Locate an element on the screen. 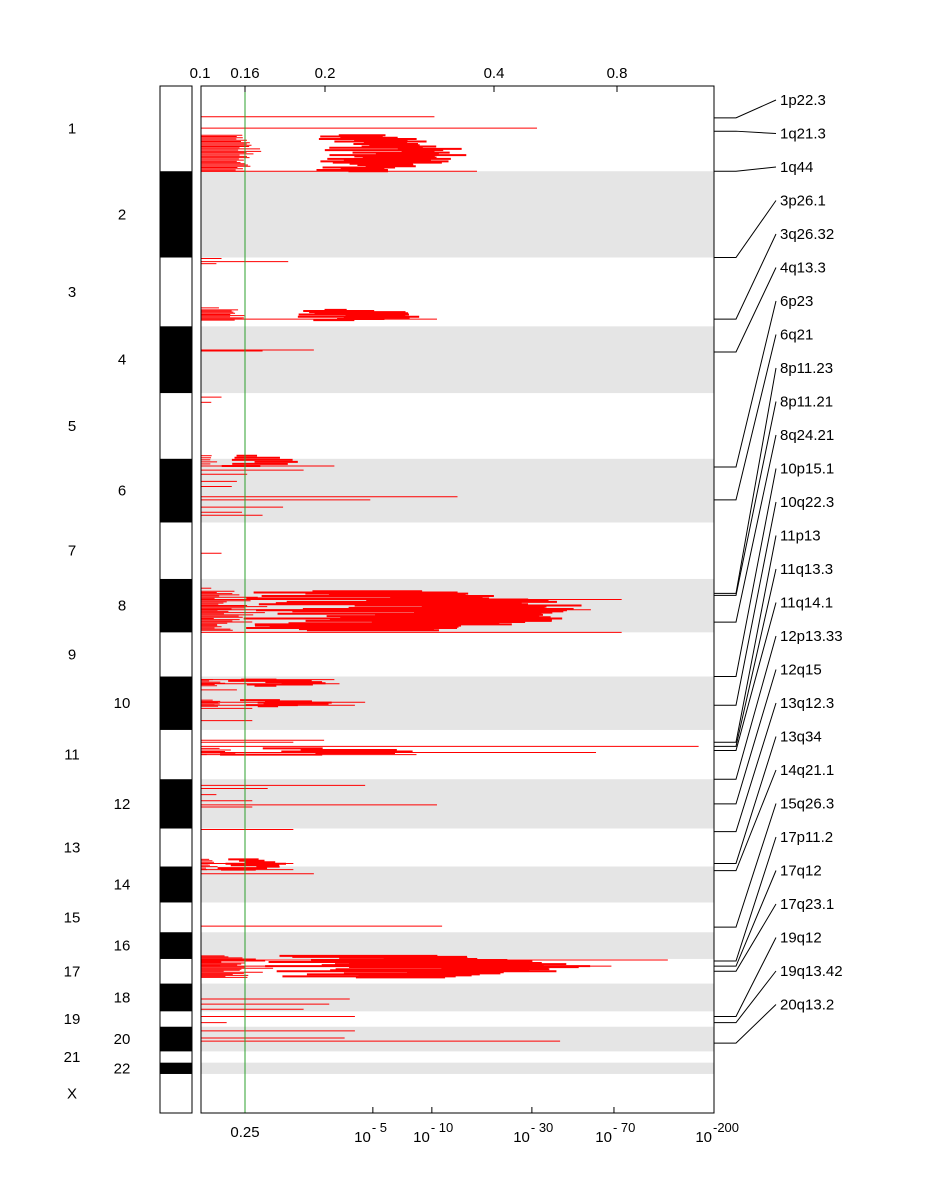  peak-annotation: 17q23.1 is located at coordinates (774, 934).